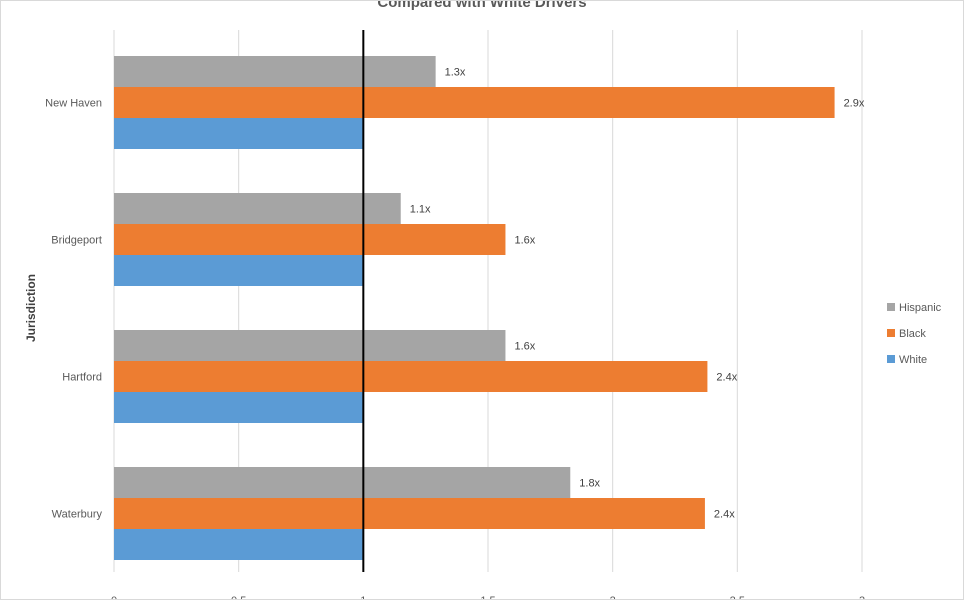  I want to click on x-tick-label-4: 2, so click(613, 597).